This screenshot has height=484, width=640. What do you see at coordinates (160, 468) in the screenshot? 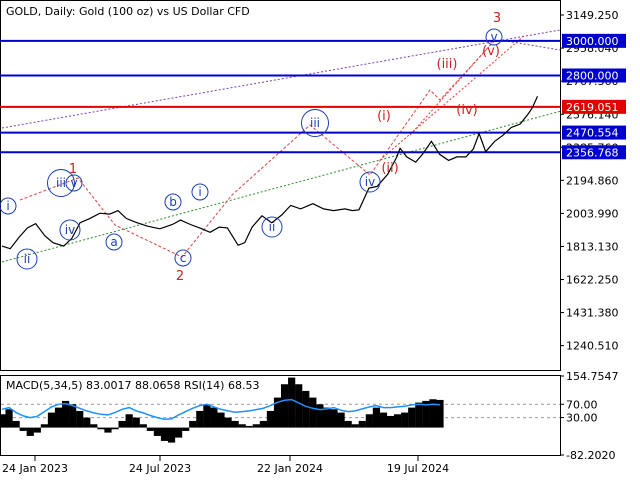
I see `x-tick-label: 24 Jul 2023` at bounding box center [160, 468].